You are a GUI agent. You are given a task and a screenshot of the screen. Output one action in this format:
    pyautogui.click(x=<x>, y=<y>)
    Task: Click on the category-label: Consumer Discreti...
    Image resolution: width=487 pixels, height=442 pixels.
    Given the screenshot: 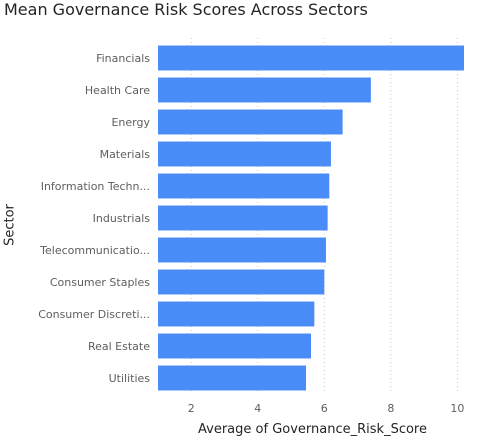 What is the action you would take?
    pyautogui.click(x=94, y=314)
    